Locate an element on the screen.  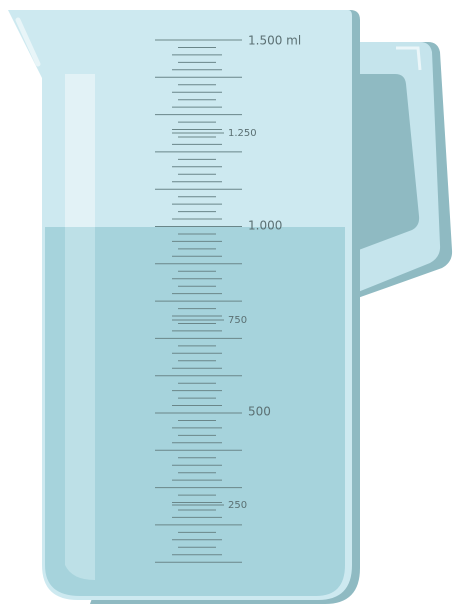
scale-label: 1.250 is located at coordinates (242, 133).